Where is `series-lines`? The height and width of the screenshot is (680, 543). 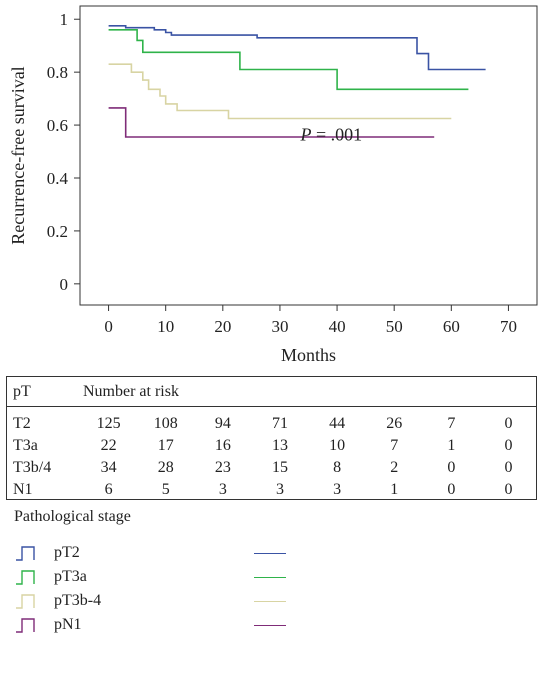
series-lines is located at coordinates (297, 81).